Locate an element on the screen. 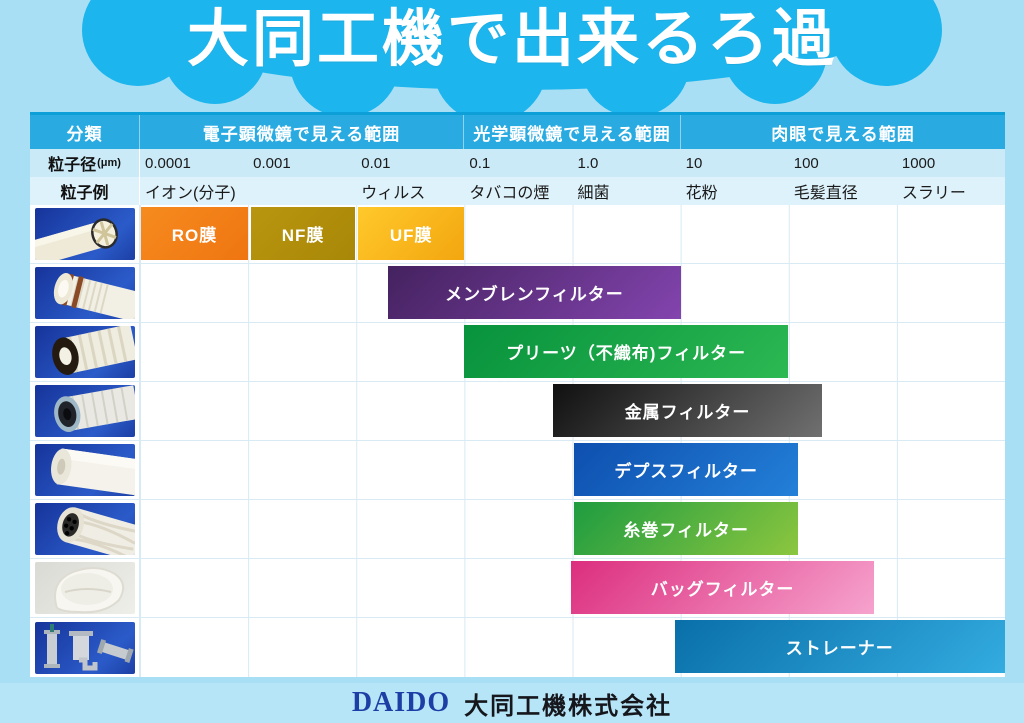 This screenshot has width=1024, height=723. filter-range-track: デプスフィルター is located at coordinates (572, 470).